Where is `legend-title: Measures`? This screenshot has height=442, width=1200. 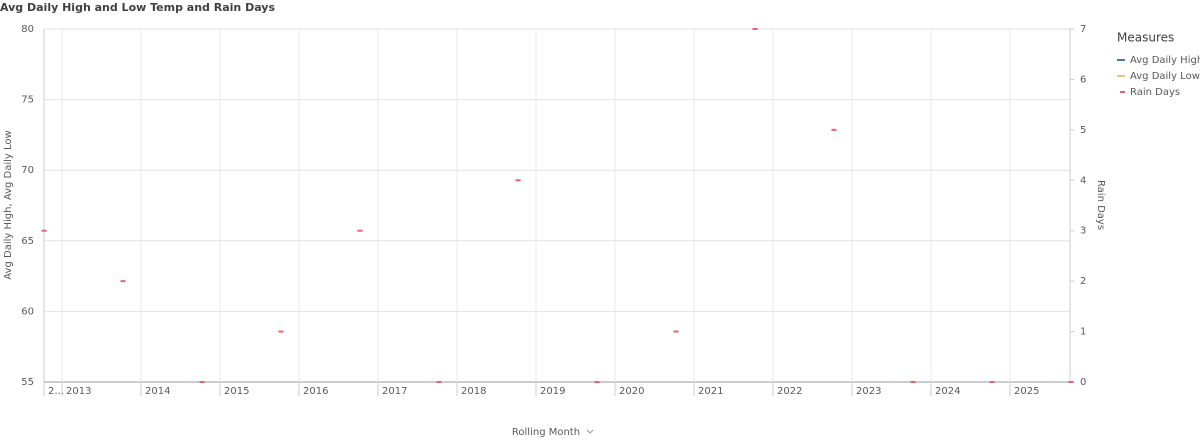
legend-title: Measures is located at coordinates (1145, 38).